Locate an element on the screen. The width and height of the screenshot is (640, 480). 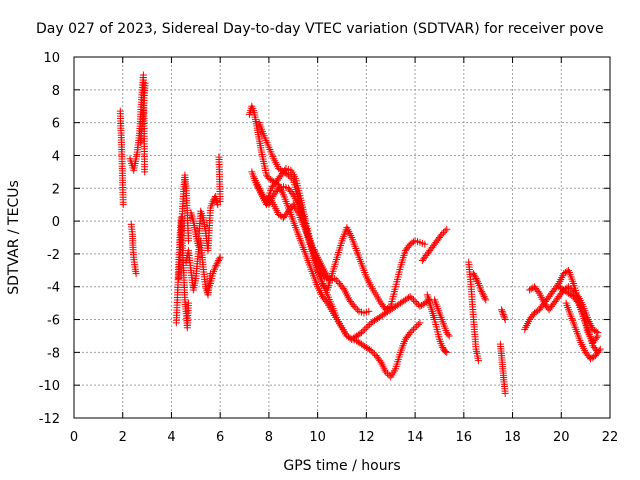
x-tick-label: 12 is located at coordinates (366, 437).